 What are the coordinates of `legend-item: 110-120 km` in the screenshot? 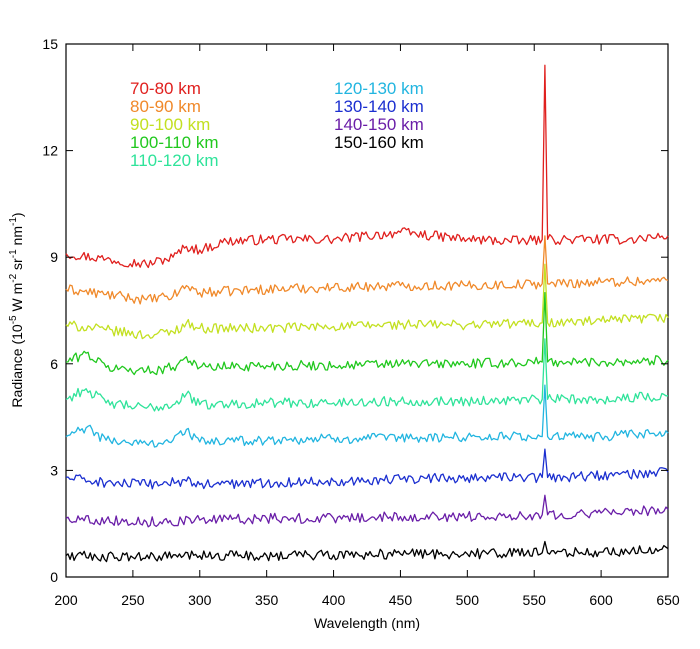 It's located at (174, 160).